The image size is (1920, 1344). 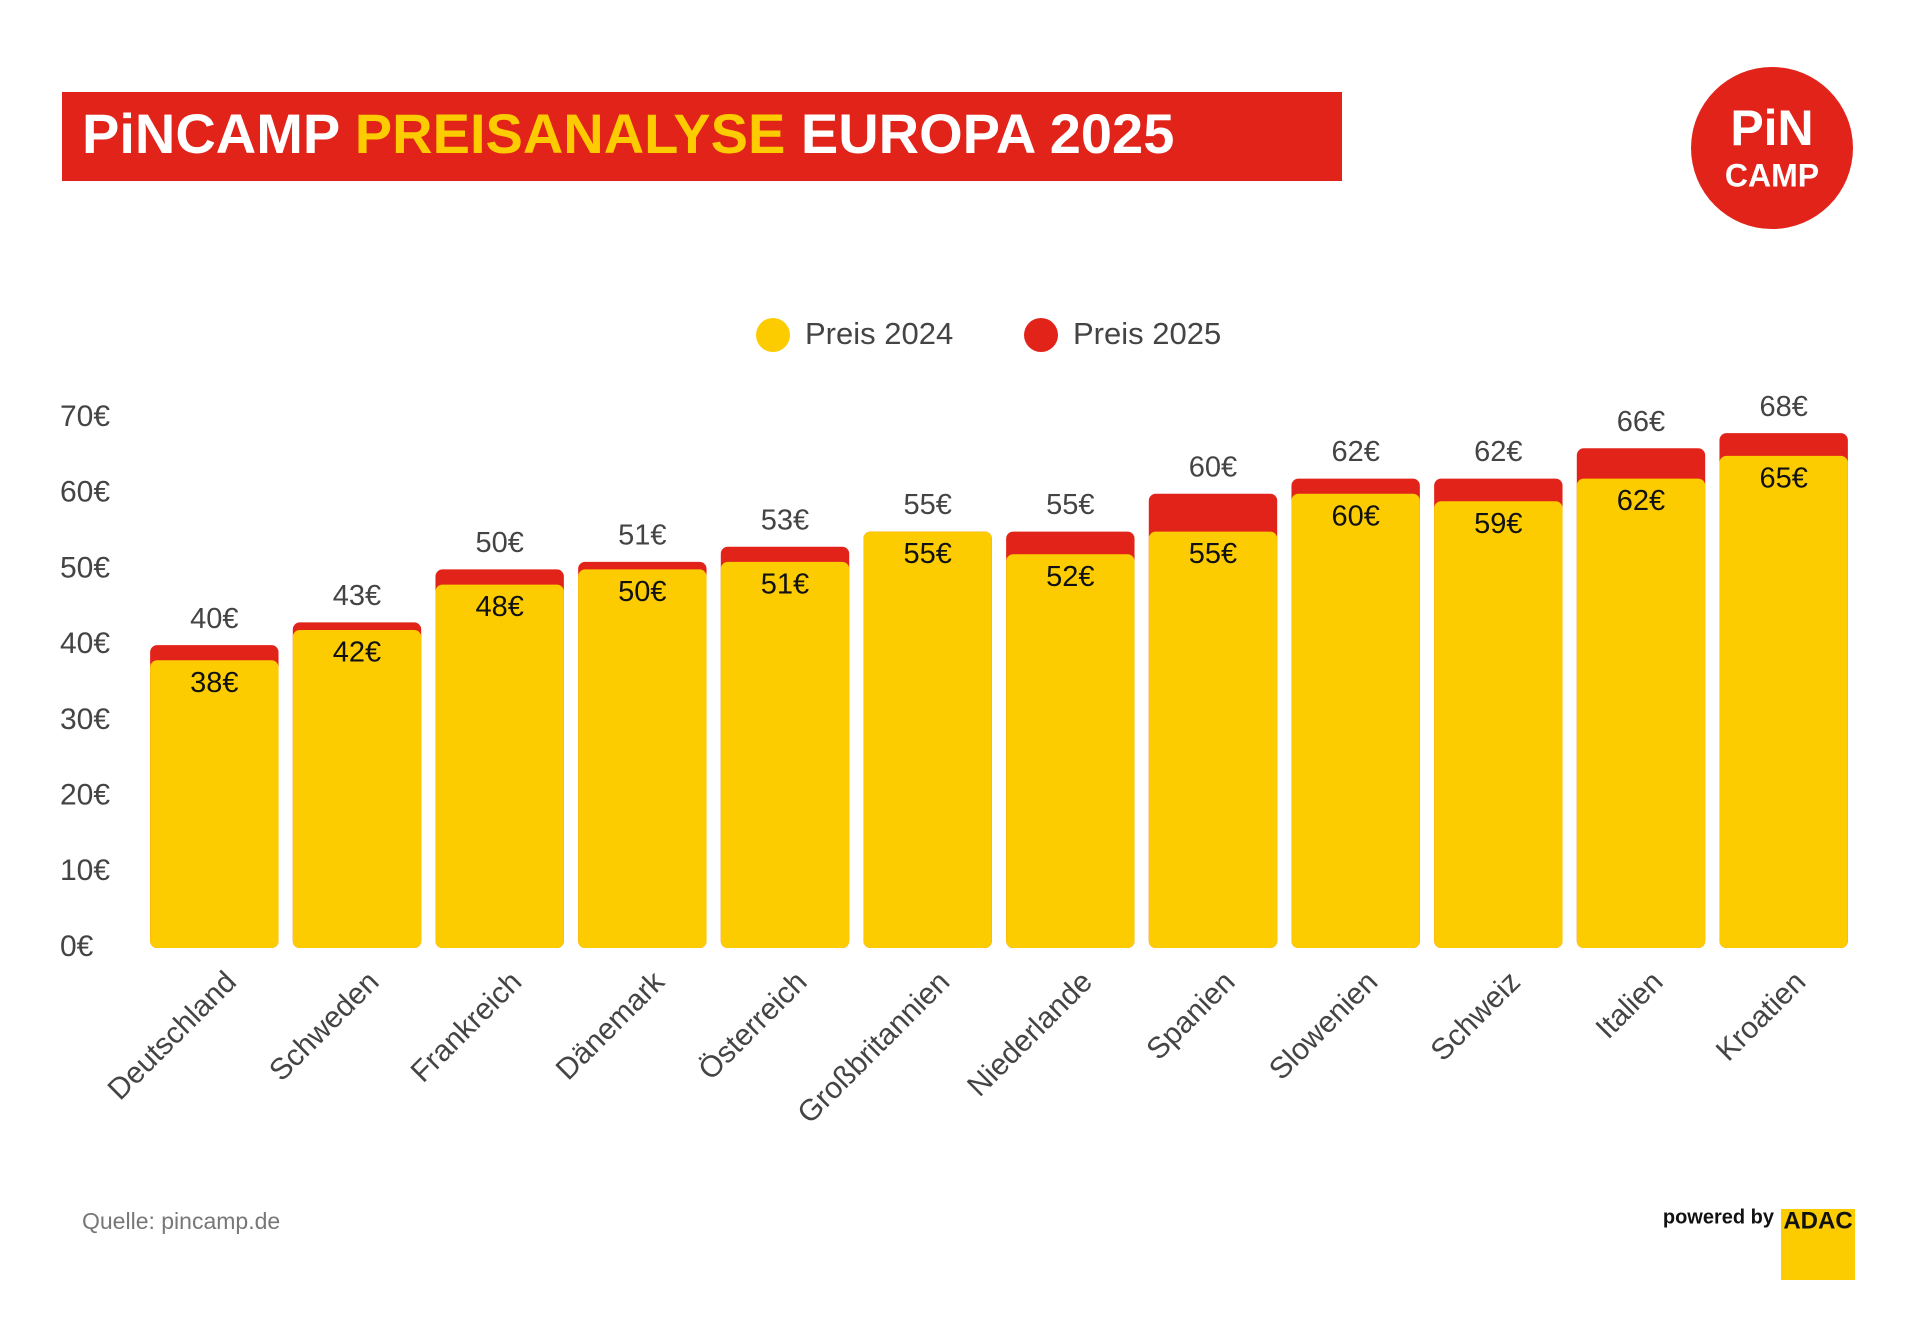 What do you see at coordinates (1641, 422) in the screenshot?
I see `value-label: 66€` at bounding box center [1641, 422].